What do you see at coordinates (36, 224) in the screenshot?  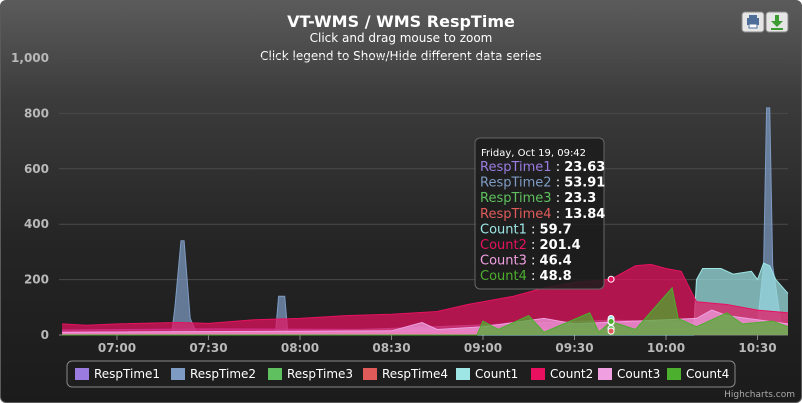 I see `y-tick-label: 400` at bounding box center [36, 224].